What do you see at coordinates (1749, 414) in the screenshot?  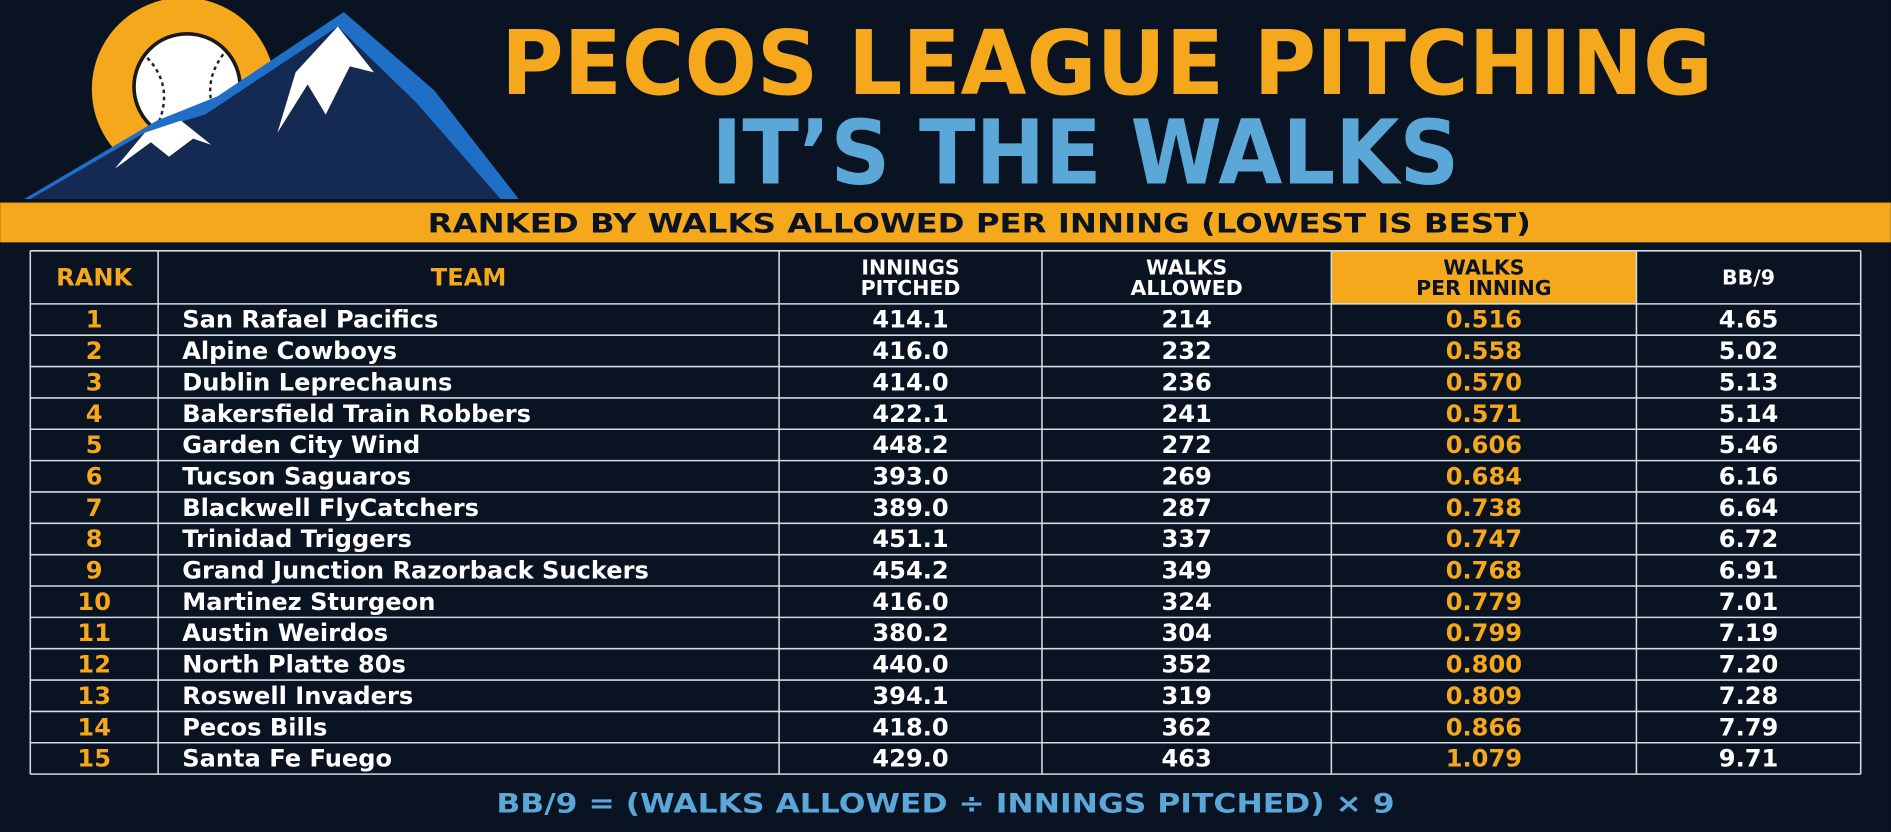 I see `bb9: 5.14` at bounding box center [1749, 414].